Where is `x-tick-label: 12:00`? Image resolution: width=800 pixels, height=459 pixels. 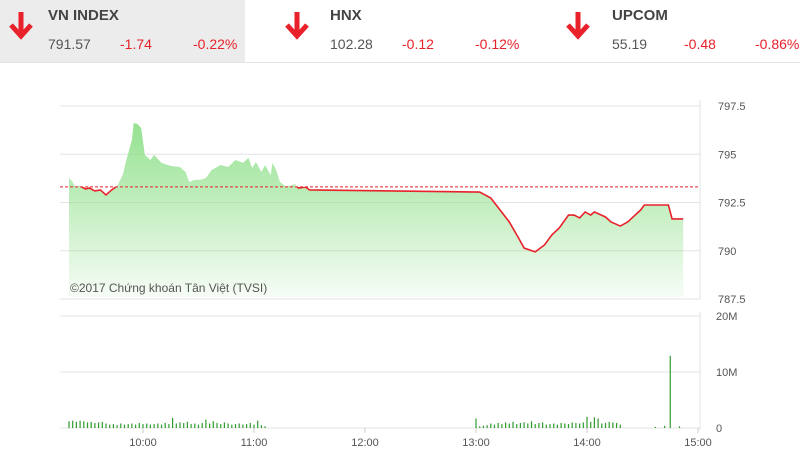 x-tick-label: 12:00 is located at coordinates (365, 443).